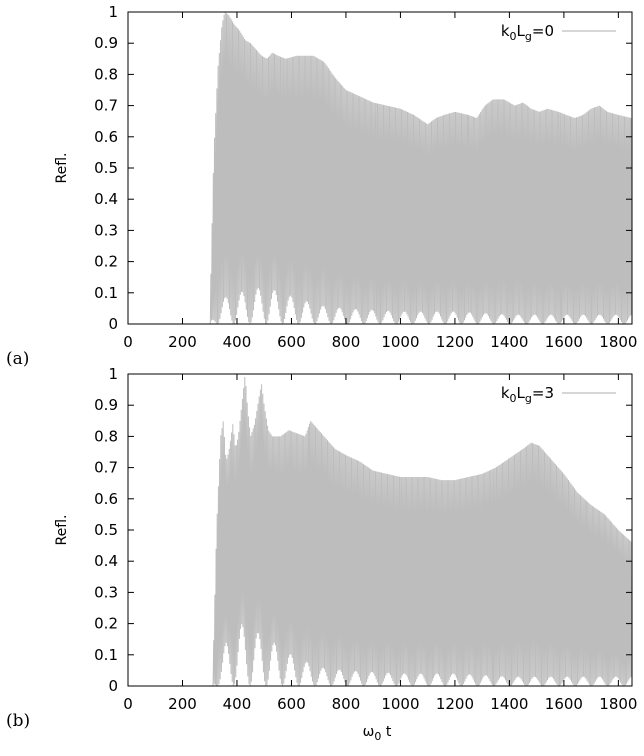 The height and width of the screenshot is (756, 644). Describe the element at coordinates (18, 721) in the screenshot. I see `panel-label: (b)` at that location.